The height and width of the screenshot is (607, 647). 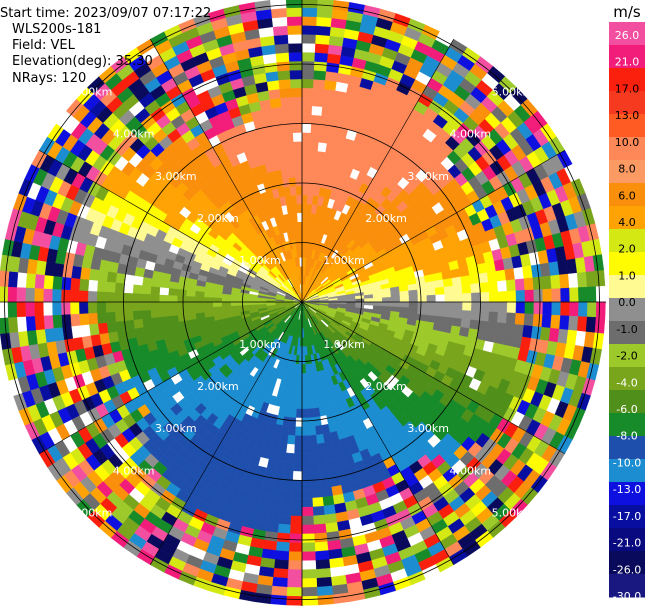 What do you see at coordinates (627, 222) in the screenshot?
I see `colorbar-tick-label: 4.0` at bounding box center [627, 222].